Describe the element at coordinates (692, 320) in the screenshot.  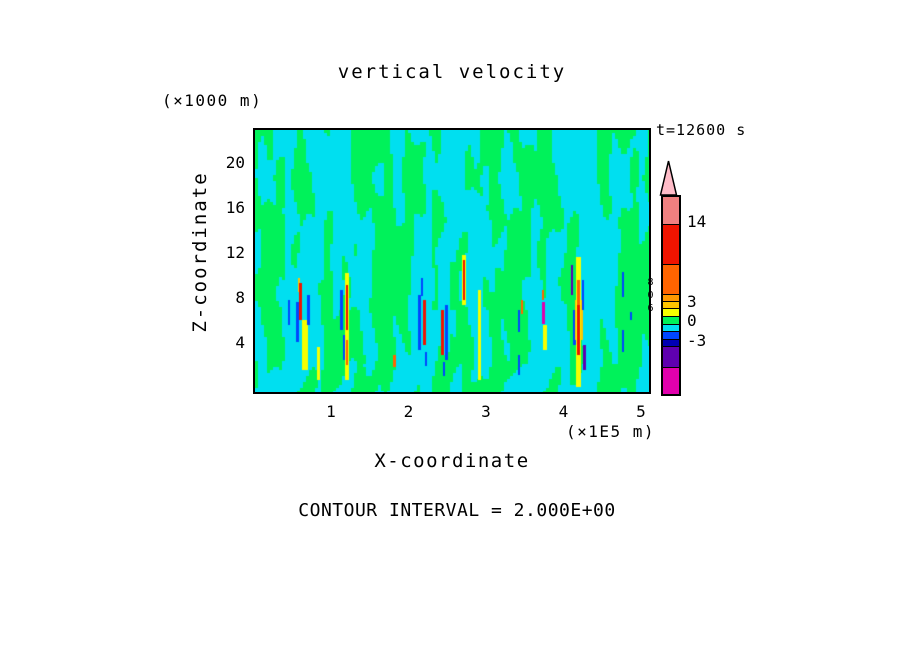
I see `colorbar-tick-label: 0` at that location.